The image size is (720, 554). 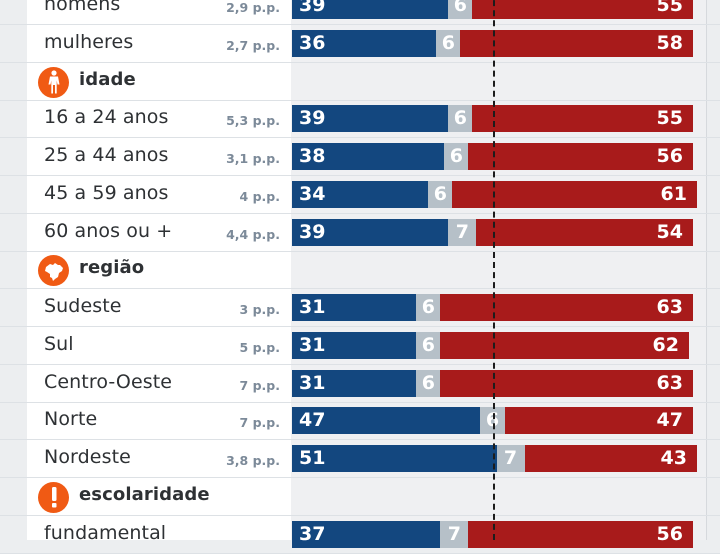 I want to click on margin-value: 5,3 p.p., so click(x=253, y=121).